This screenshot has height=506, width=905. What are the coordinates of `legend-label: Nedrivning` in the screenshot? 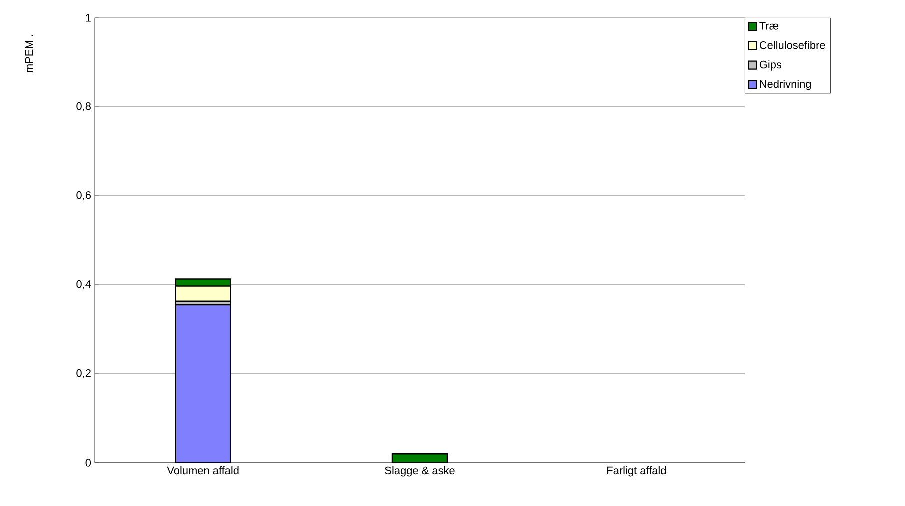 It's located at (786, 85).